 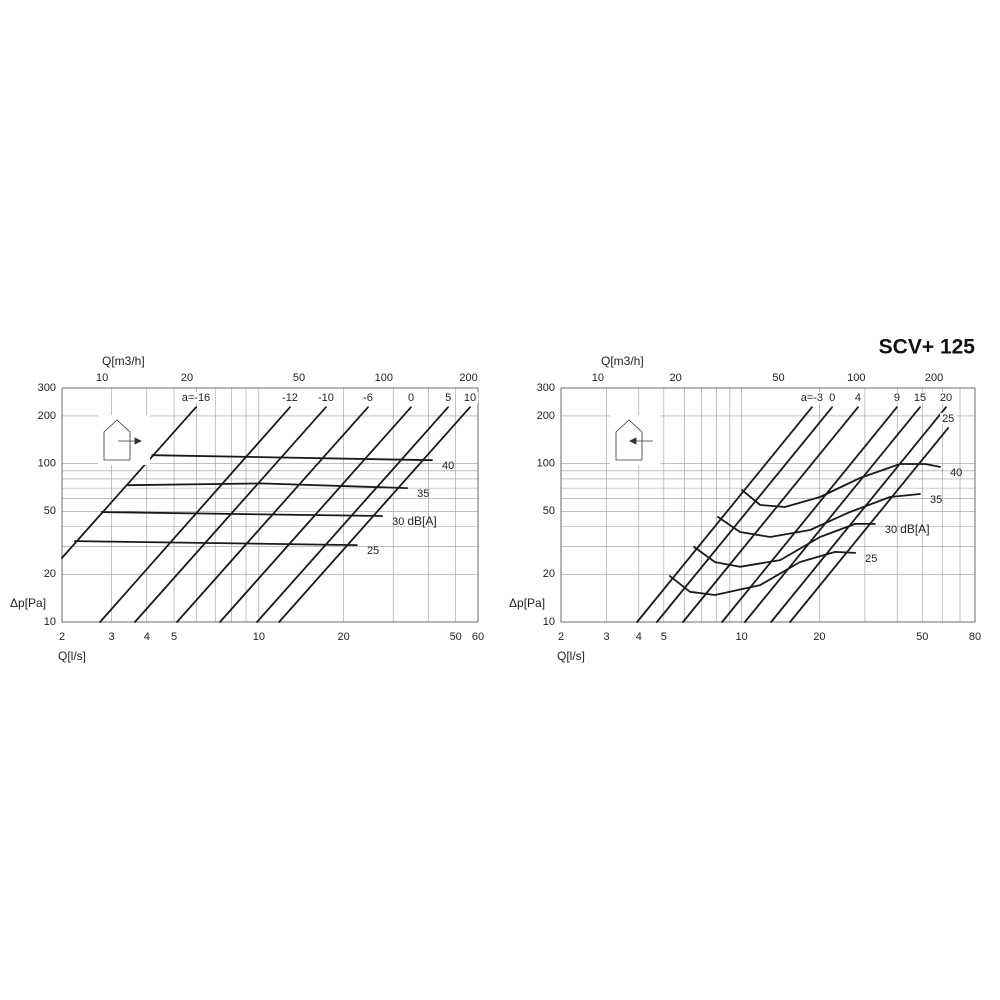 I want to click on curve-label: 40, so click(x=956, y=473).